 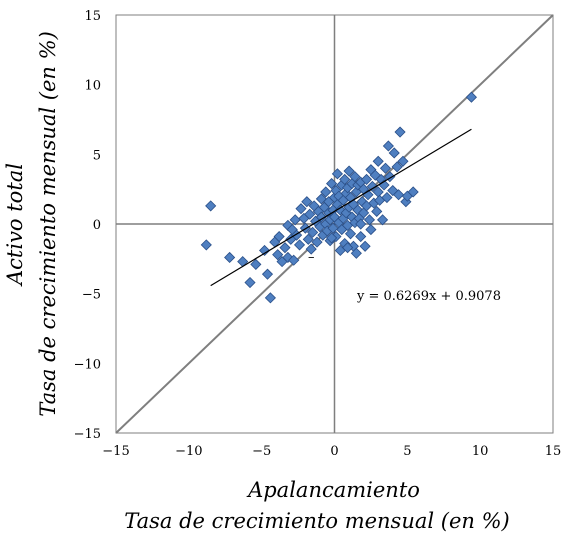 I want to click on x-axis-title: Apalancamiento, so click(x=333, y=490).